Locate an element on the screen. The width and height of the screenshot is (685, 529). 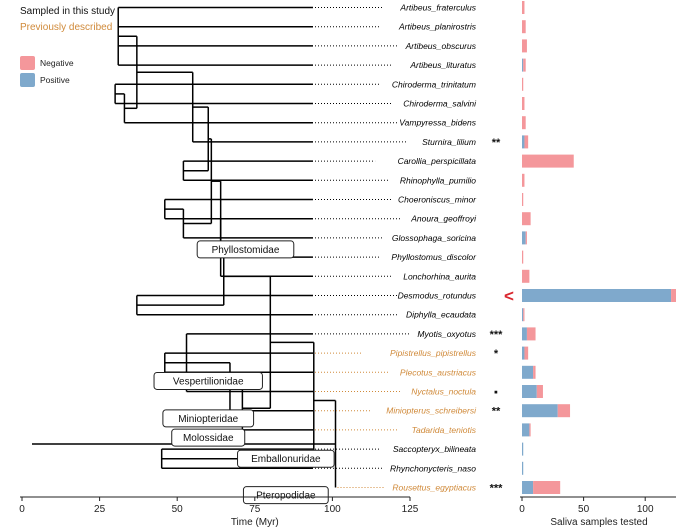
significance-marker: ▪ is located at coordinates (496, 393).